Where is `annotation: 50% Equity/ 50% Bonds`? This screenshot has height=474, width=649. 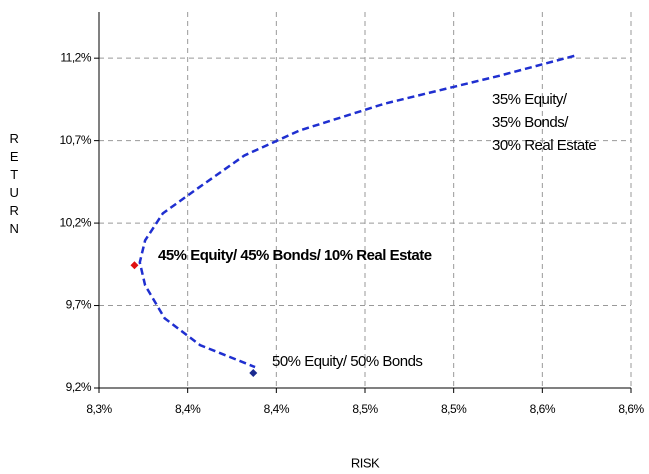 annotation: 50% Equity/ 50% Bonds is located at coordinates (347, 361).